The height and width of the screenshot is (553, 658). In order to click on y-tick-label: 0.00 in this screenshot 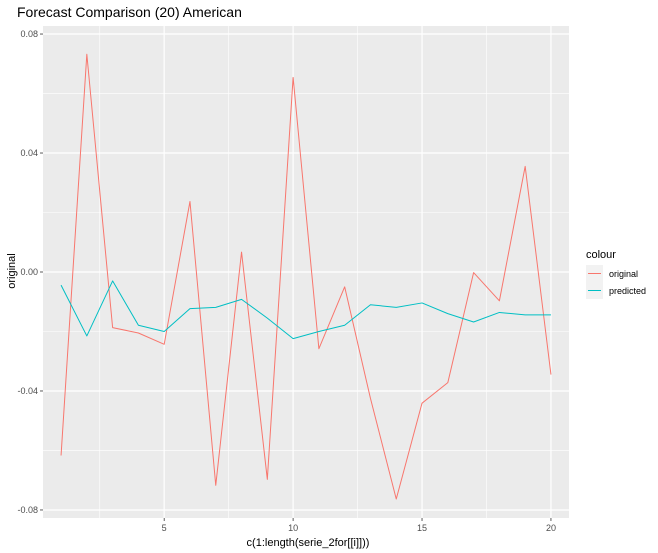, I will do `click(29, 272)`.